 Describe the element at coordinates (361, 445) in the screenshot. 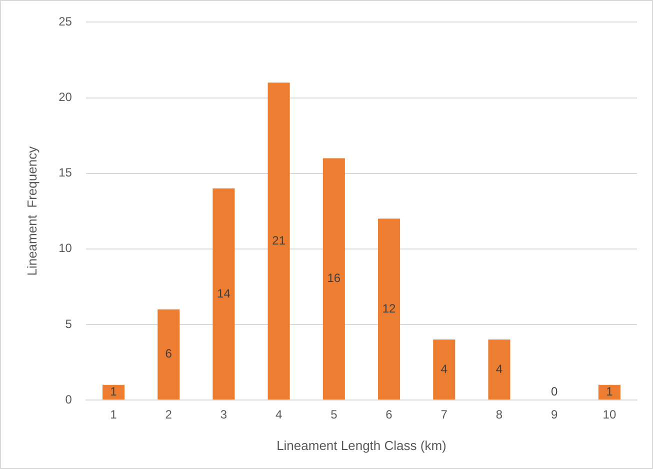

I see `x-axis-title: Lineament Length Class (km)` at that location.